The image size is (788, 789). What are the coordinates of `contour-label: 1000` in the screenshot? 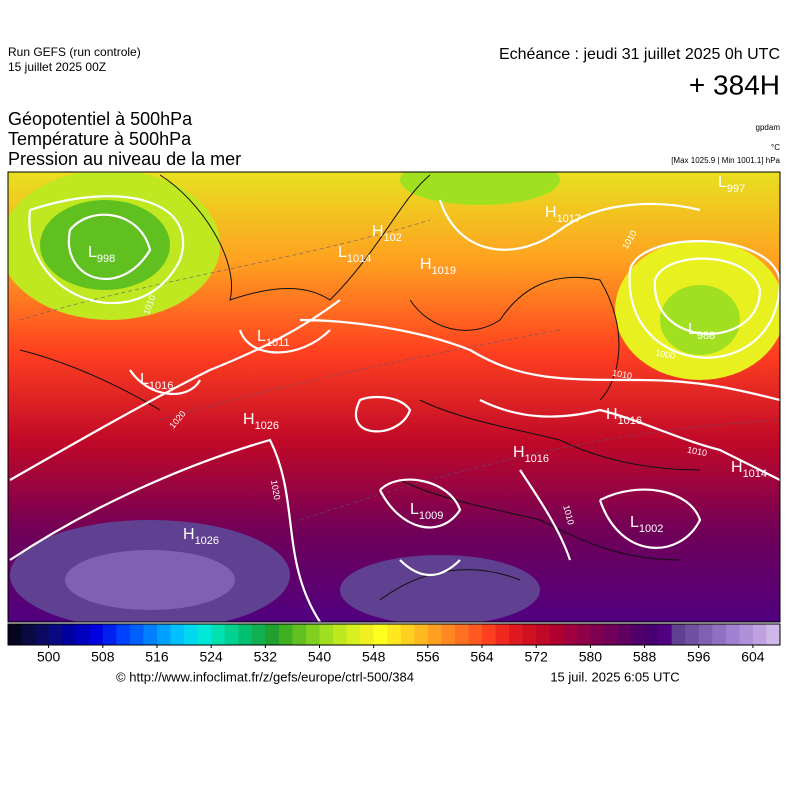 It's located at (664, 354).